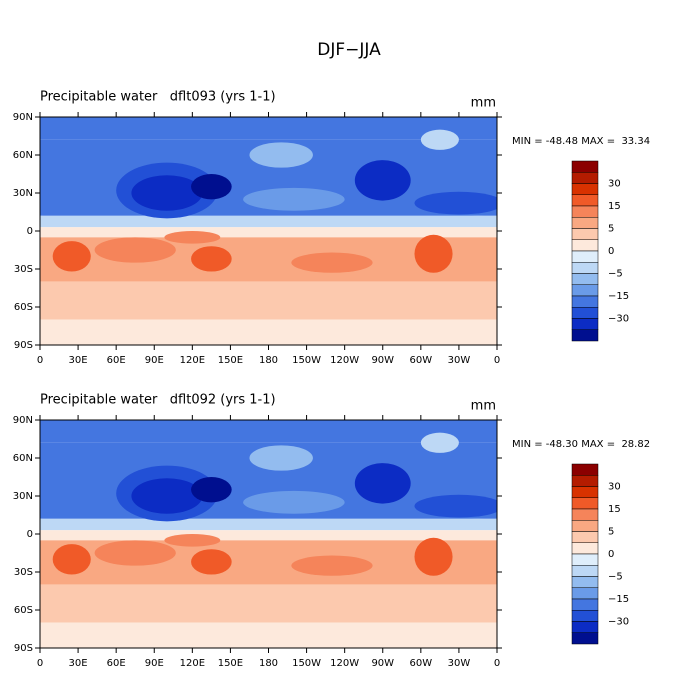  Describe the element at coordinates (581, 141) in the screenshot. I see `min-max: MIN = -48.48 MAX = 33.34` at that location.